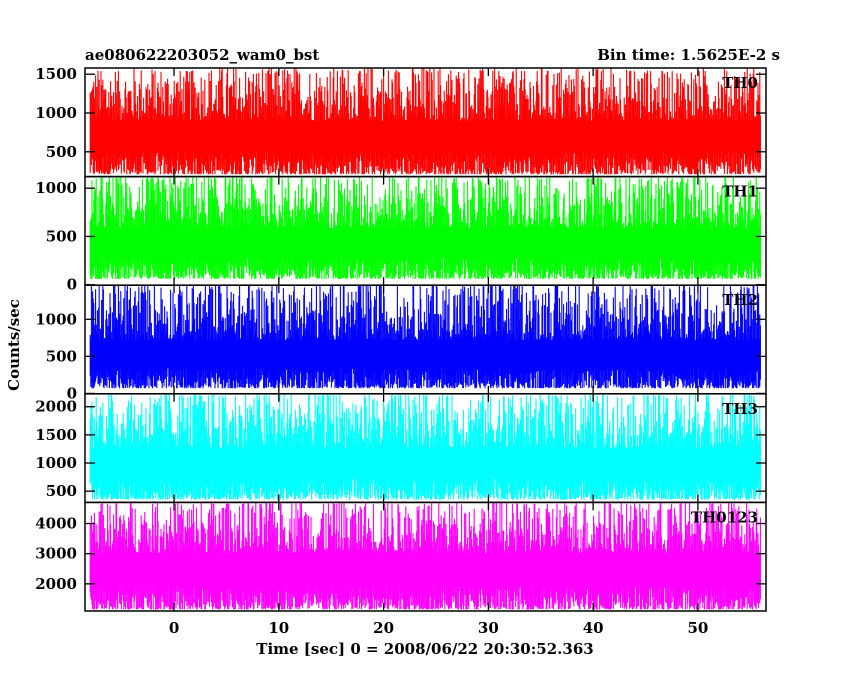  I want to click on panel-th2: 0 500 1000 TH2, so click(401, 343).